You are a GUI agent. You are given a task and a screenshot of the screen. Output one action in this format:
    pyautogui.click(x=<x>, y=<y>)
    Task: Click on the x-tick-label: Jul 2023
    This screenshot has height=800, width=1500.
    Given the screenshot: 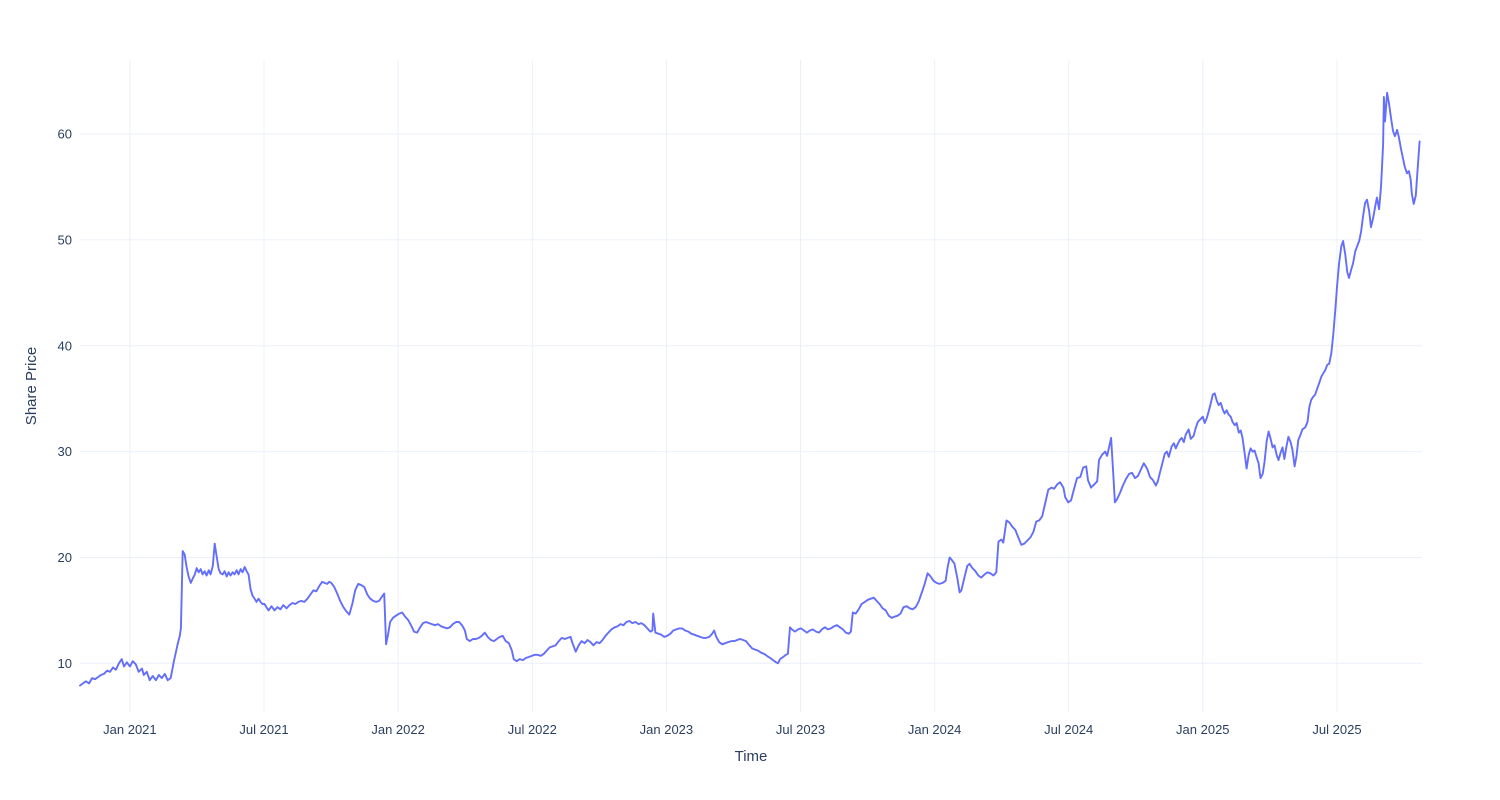 What is the action you would take?
    pyautogui.click(x=800, y=729)
    